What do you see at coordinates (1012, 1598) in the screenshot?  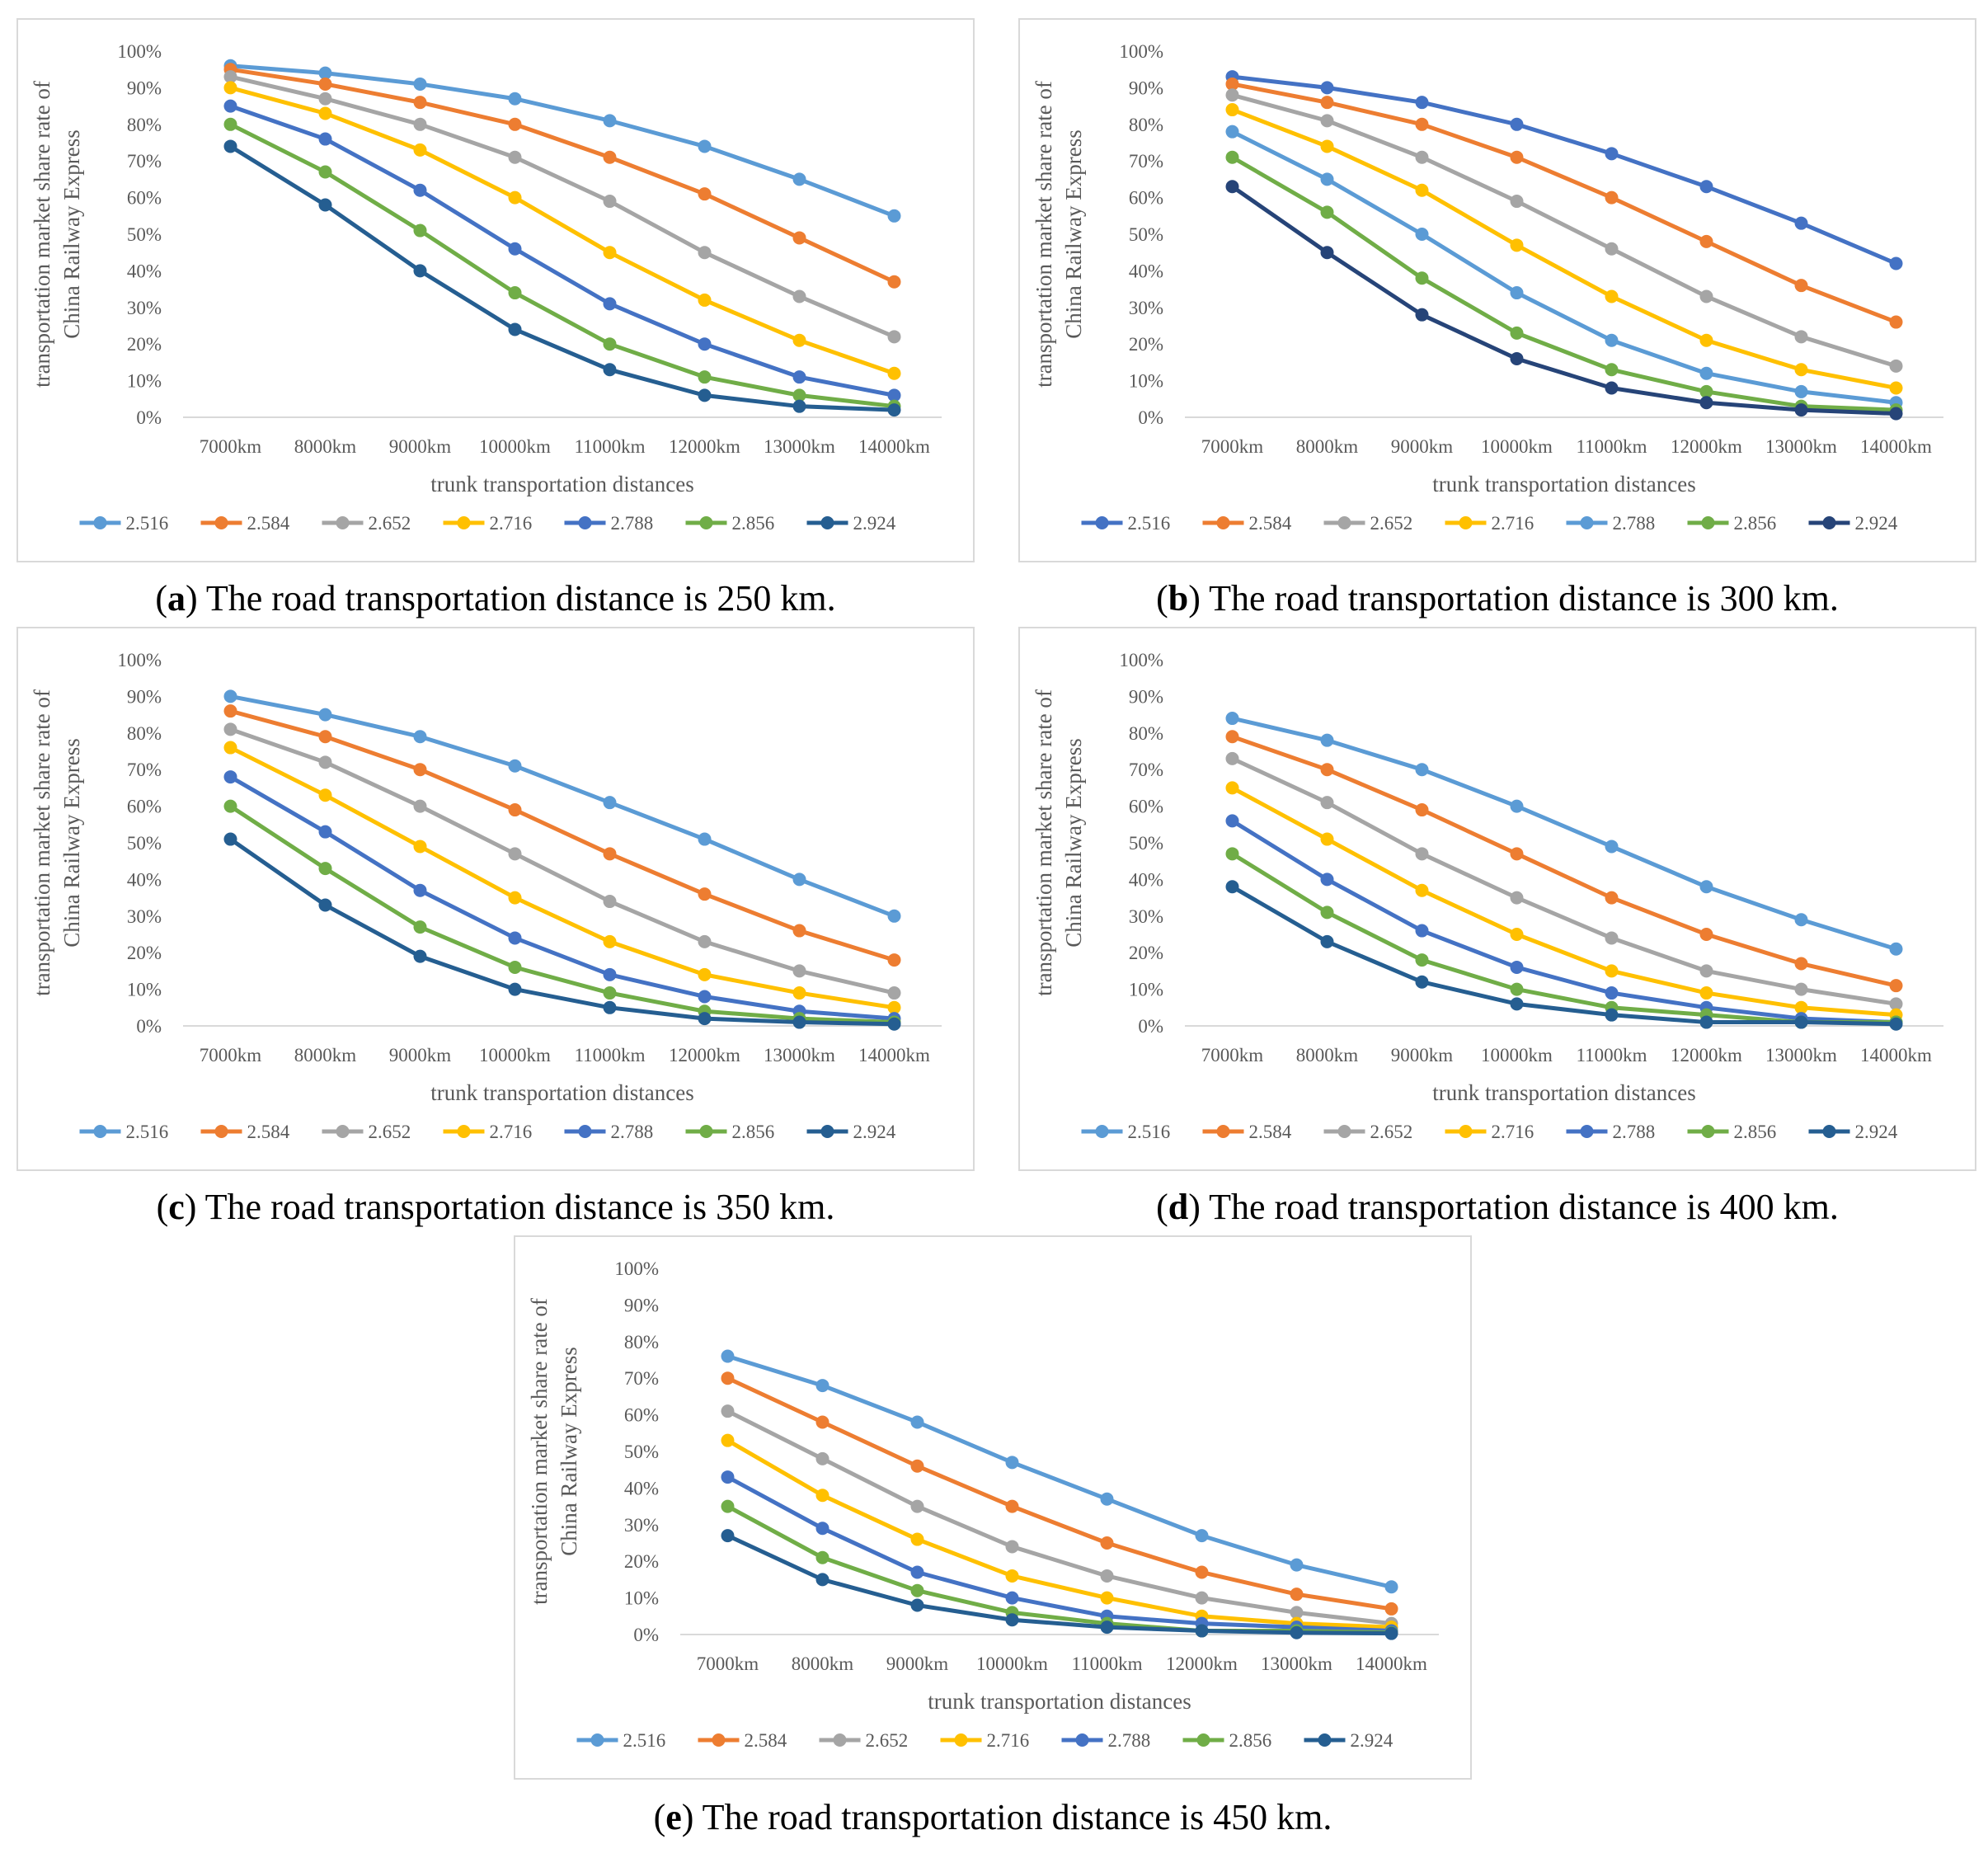 I see `data-point-2-788-e` at bounding box center [1012, 1598].